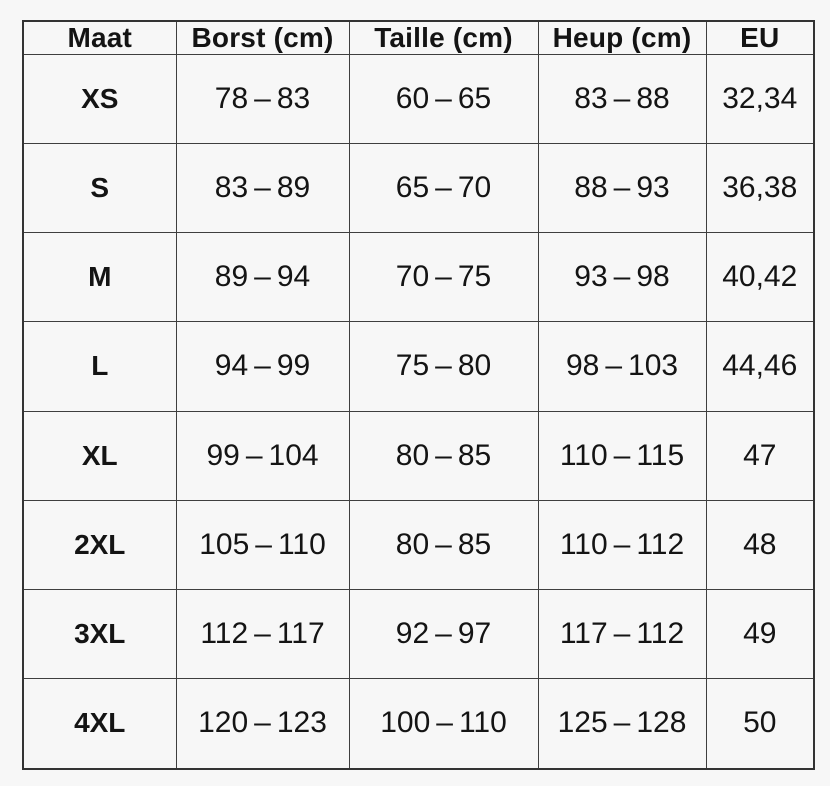 This screenshot has width=830, height=786. Describe the element at coordinates (443, 37) in the screenshot. I see `col-header-taille: Taille (cm)` at that location.